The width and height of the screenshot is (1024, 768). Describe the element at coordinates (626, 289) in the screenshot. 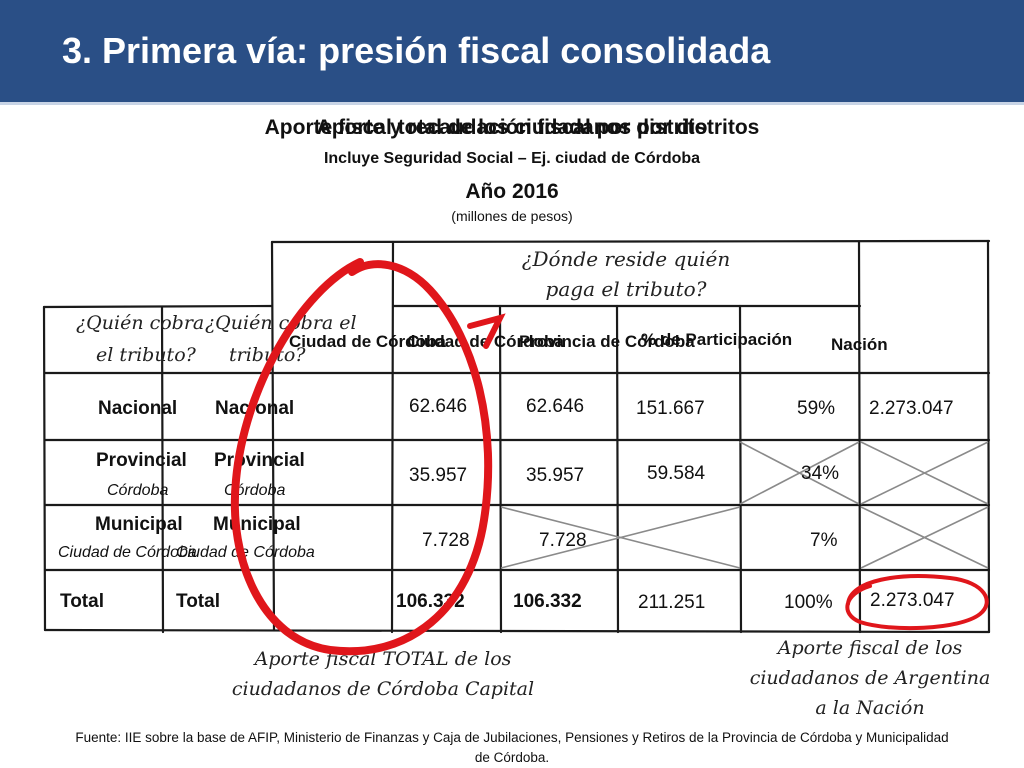

I see `annotation-donde-line2: paga el tributo?` at that location.